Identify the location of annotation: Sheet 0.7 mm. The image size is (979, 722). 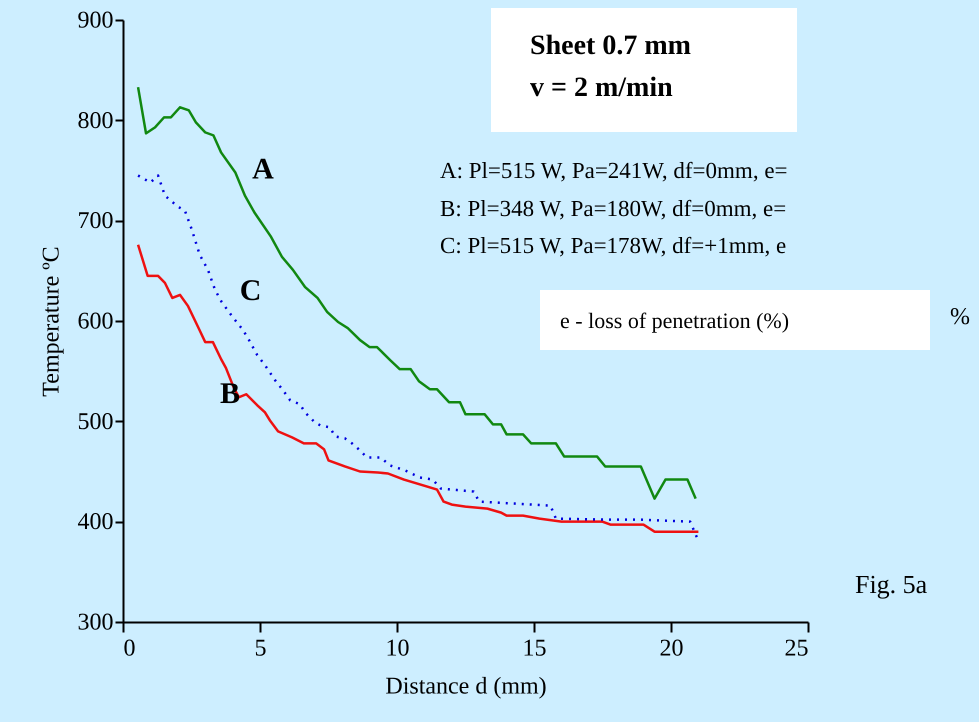
(610, 46).